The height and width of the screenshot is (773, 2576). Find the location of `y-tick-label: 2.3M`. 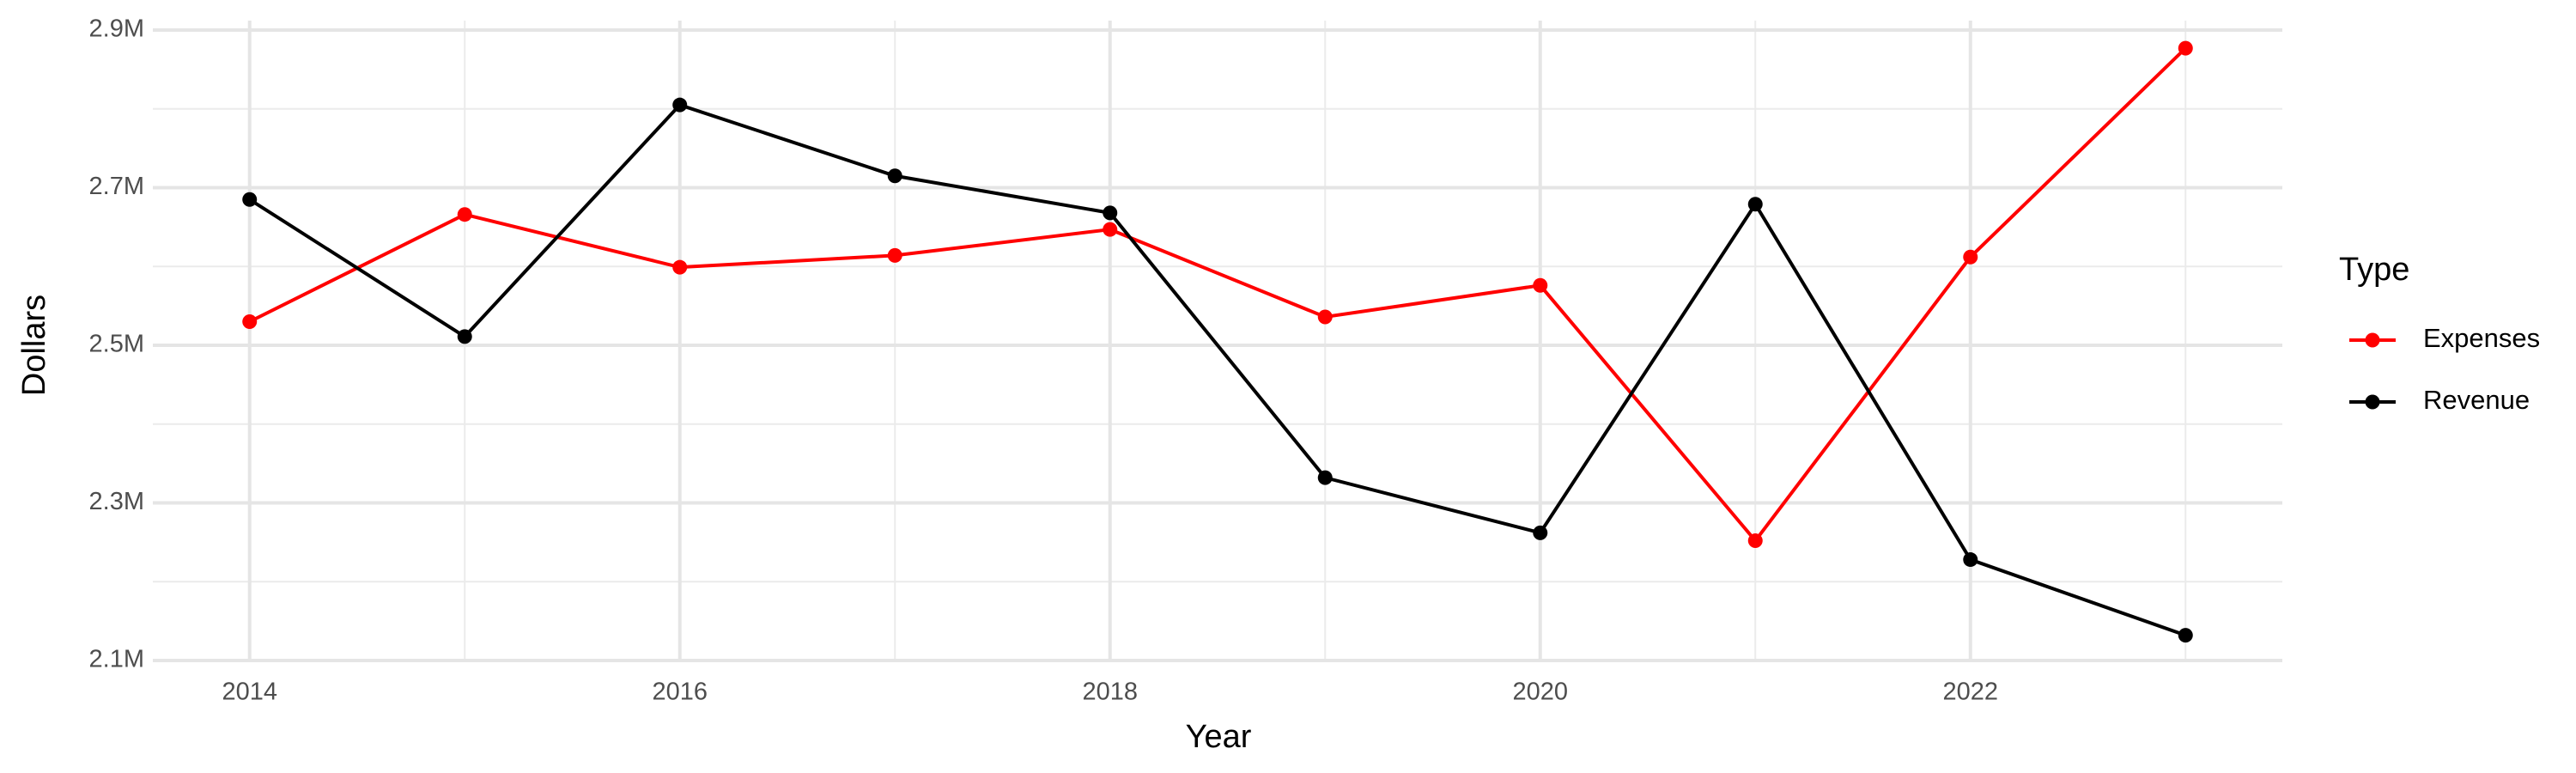

y-tick-label: 2.3M is located at coordinates (117, 501).